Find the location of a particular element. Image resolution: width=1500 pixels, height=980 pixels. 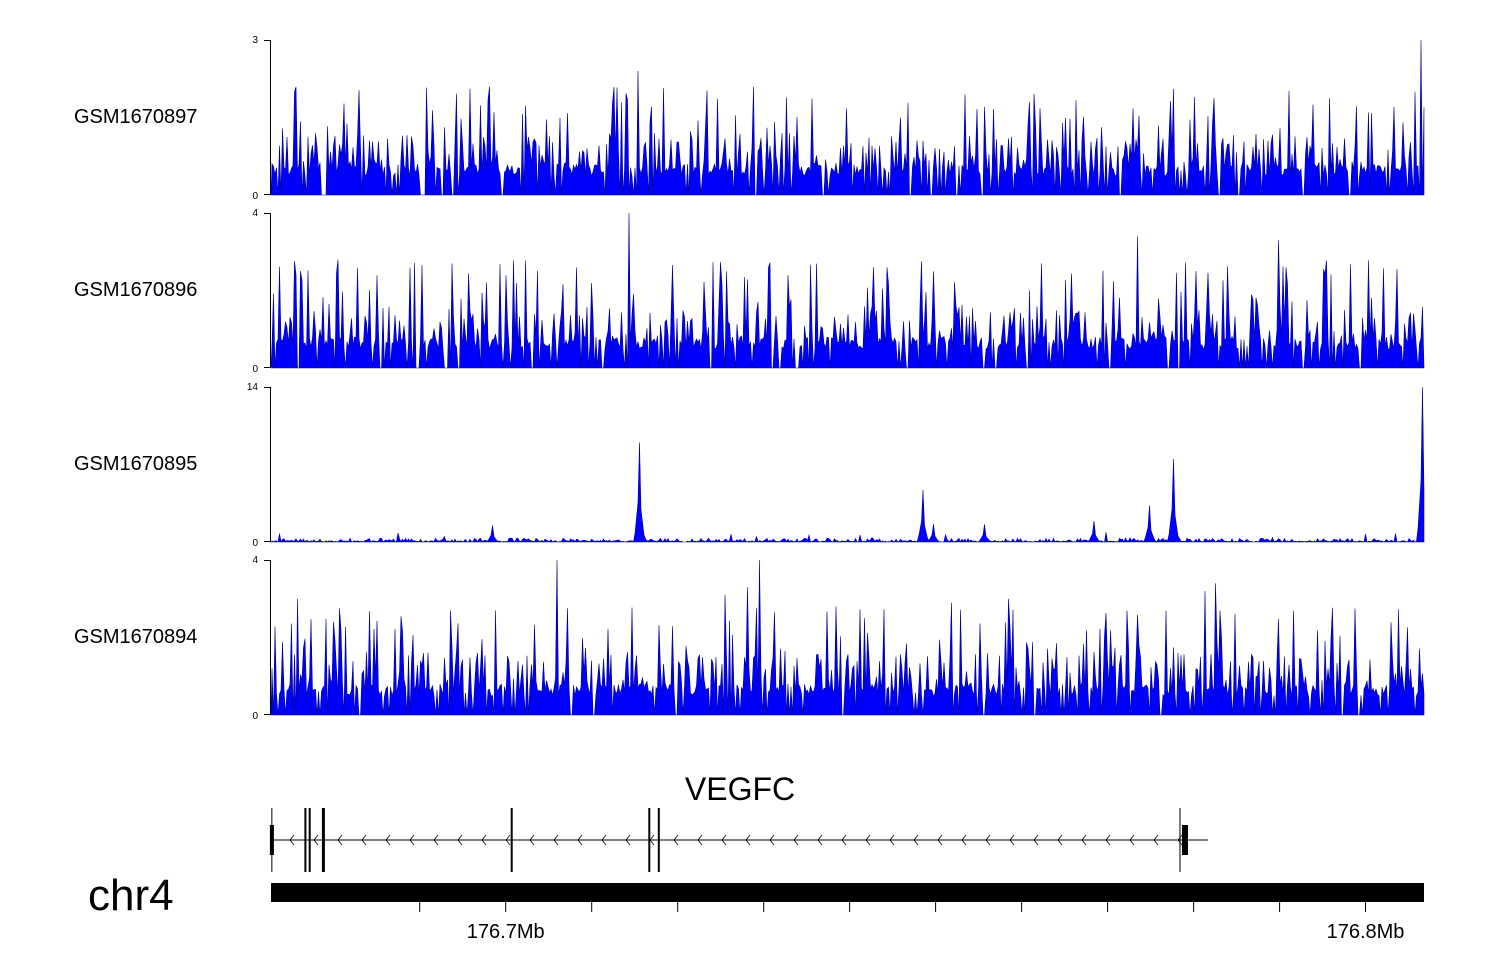

chromosome-bar is located at coordinates (847, 892).